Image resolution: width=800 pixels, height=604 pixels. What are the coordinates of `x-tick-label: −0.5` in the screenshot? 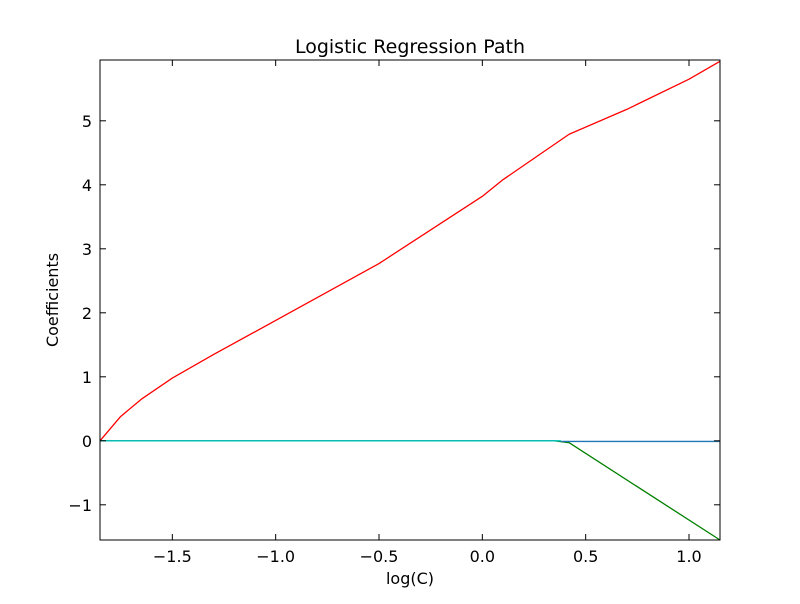 It's located at (379, 556).